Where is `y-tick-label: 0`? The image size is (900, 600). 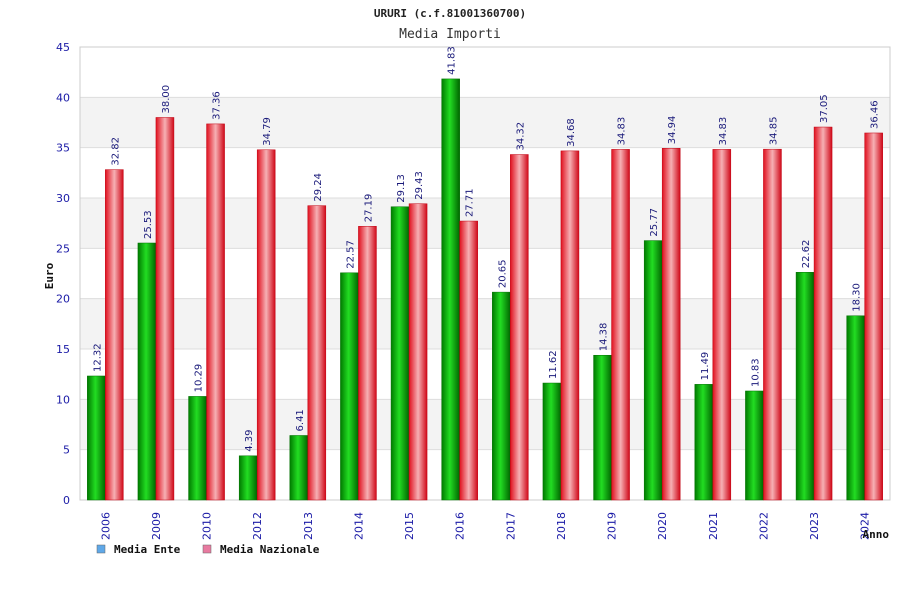
y-tick-label: 0 is located at coordinates (66, 500).